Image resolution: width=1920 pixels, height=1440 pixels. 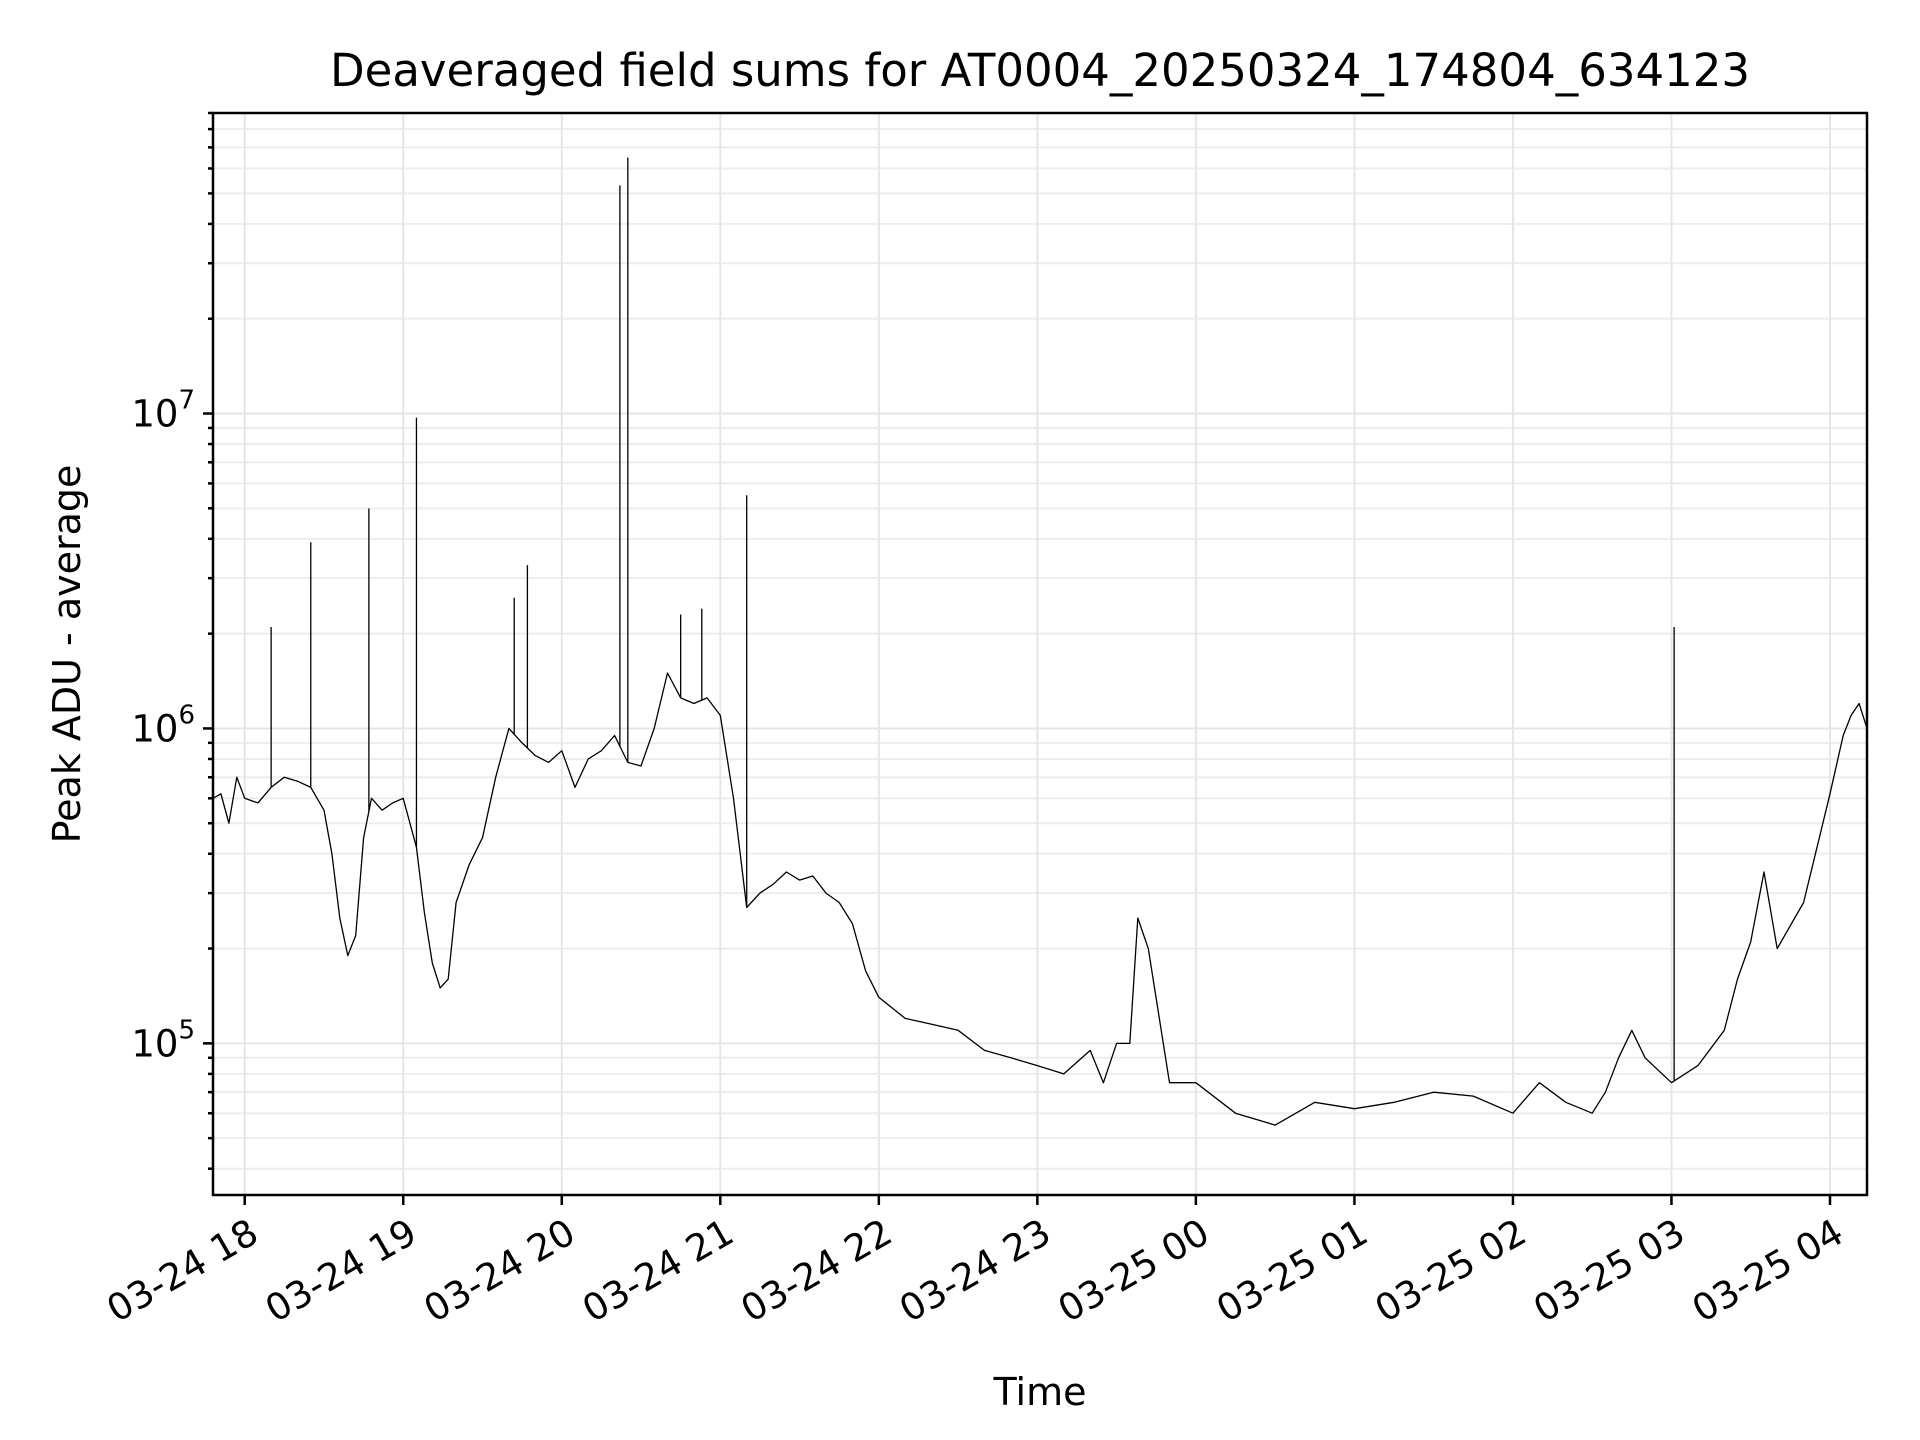 What do you see at coordinates (1451, 1271) in the screenshot?
I see `x-tick-label: 03-25 02` at bounding box center [1451, 1271].